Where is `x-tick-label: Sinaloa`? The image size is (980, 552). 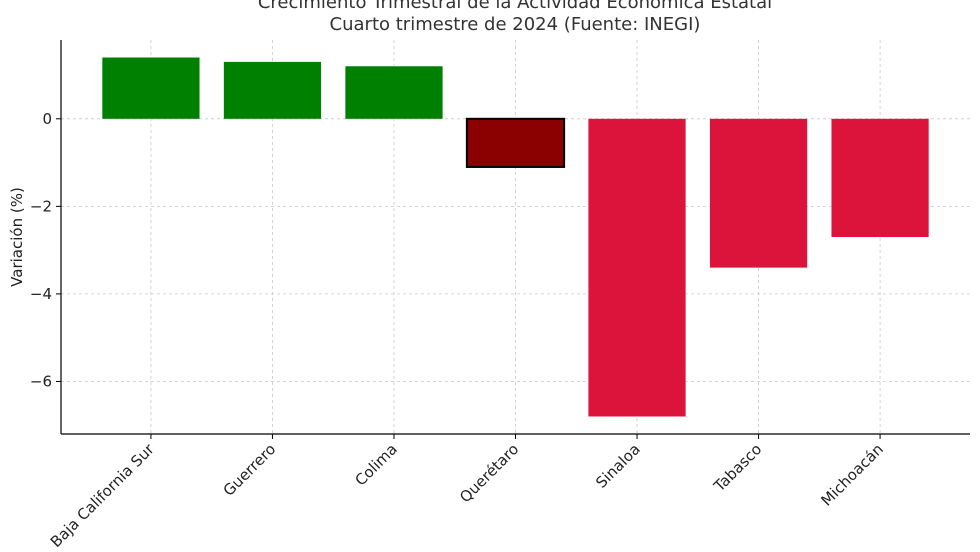
x-tick-label: Sinaloa is located at coordinates (618, 466).